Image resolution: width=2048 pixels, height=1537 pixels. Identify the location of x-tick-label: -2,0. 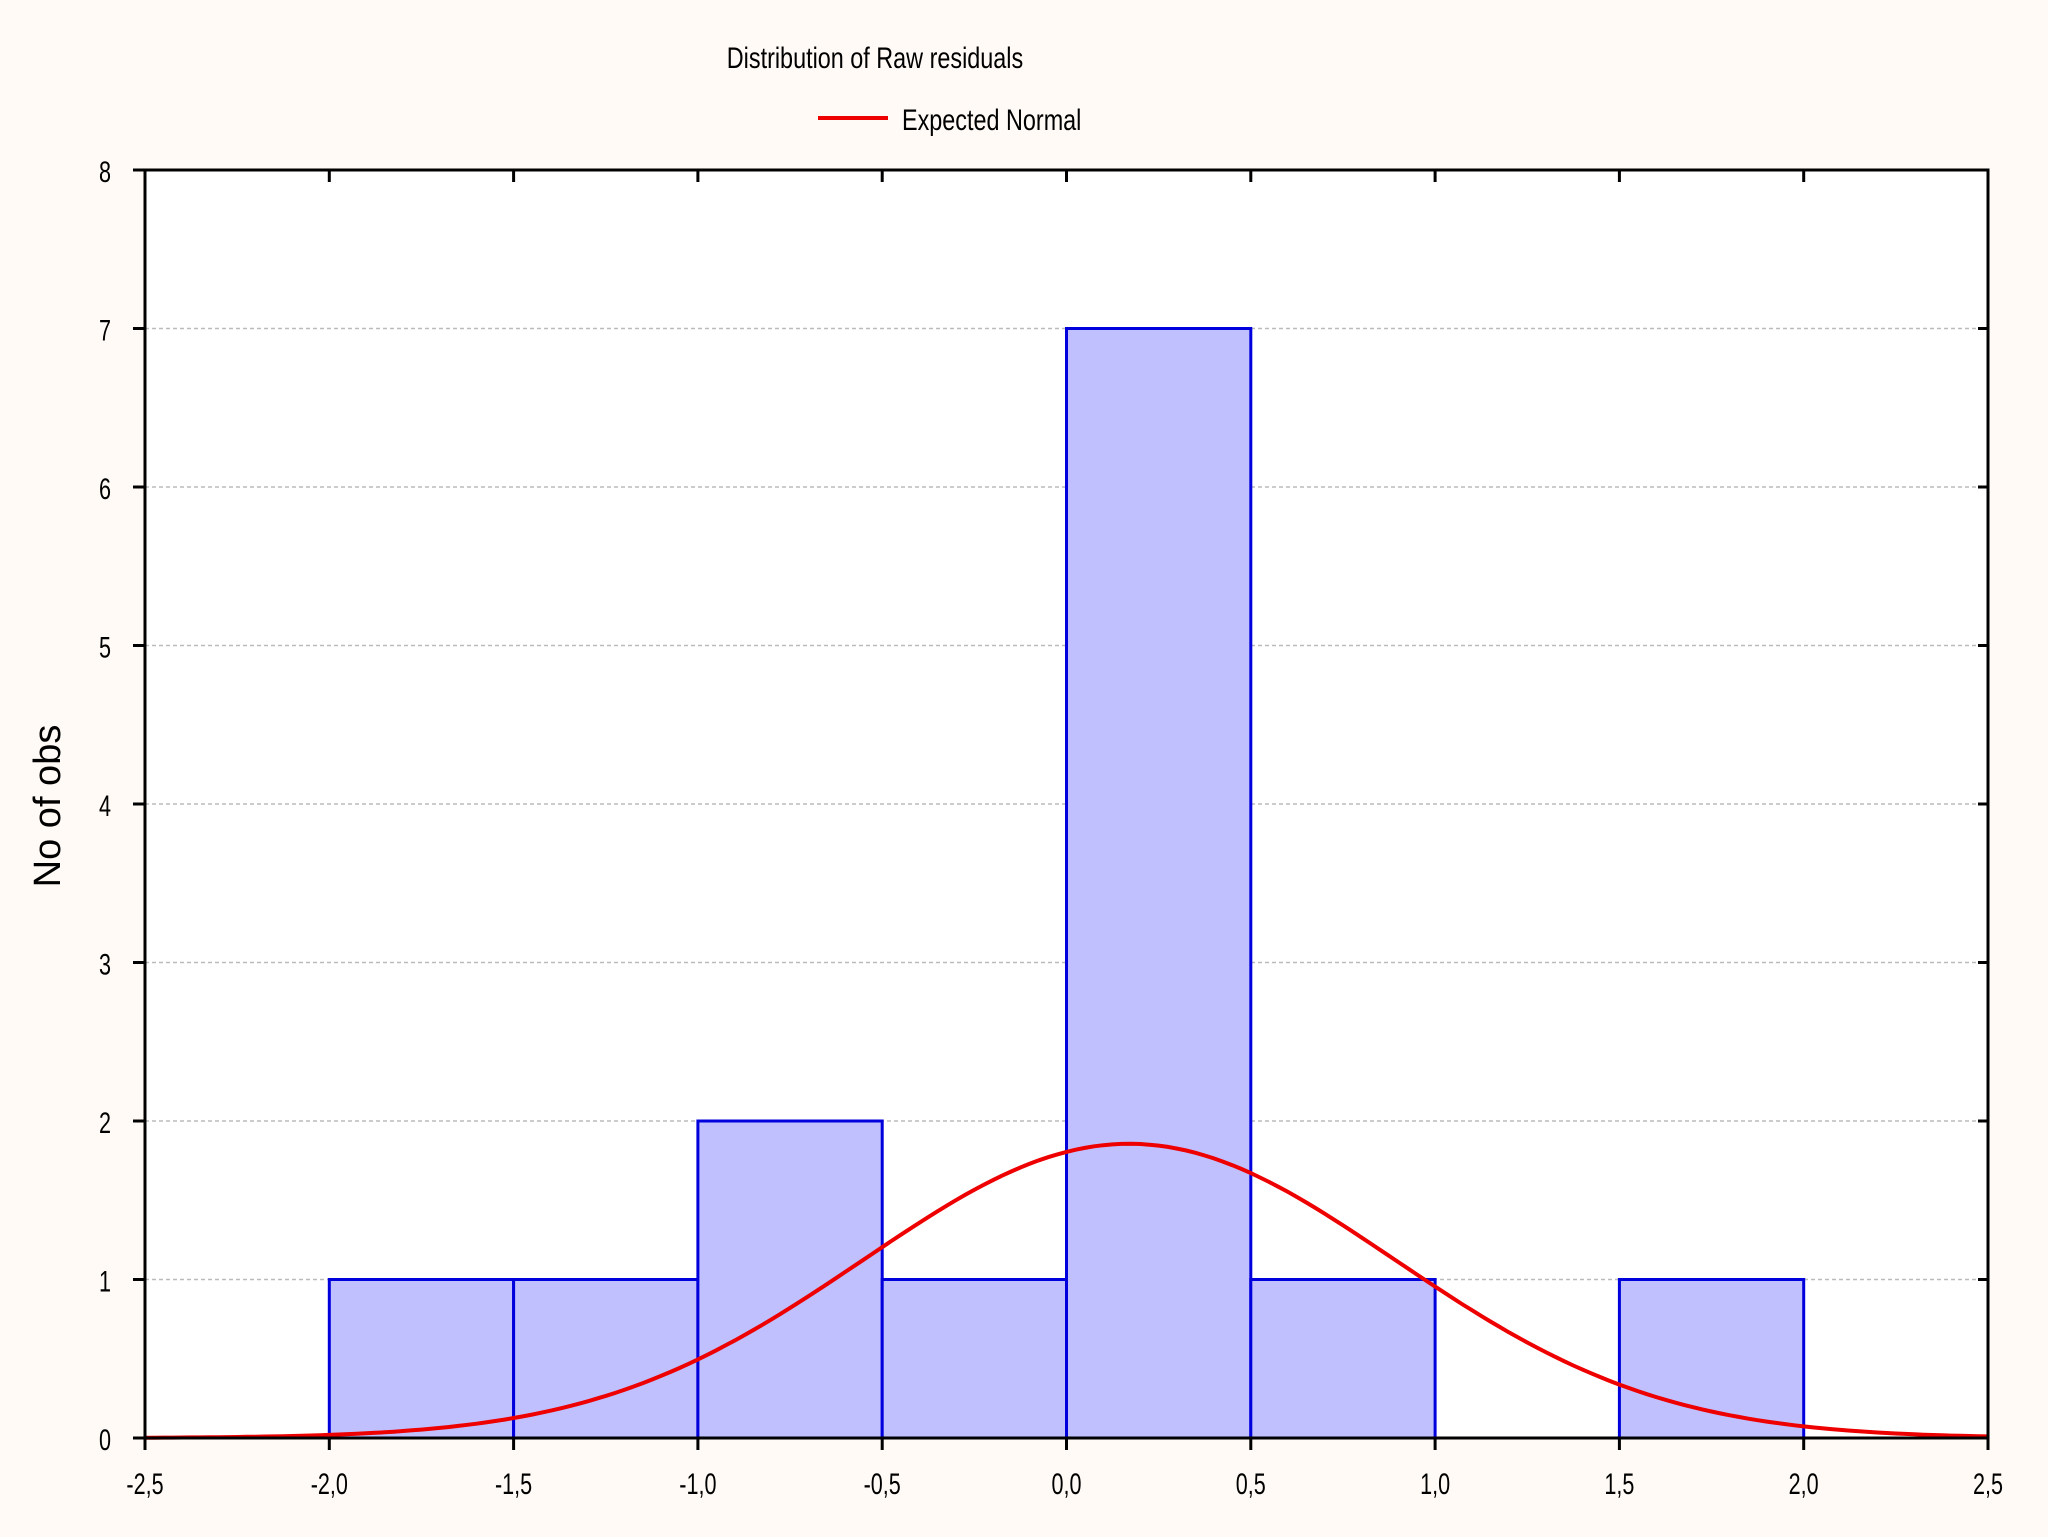
(329, 1483).